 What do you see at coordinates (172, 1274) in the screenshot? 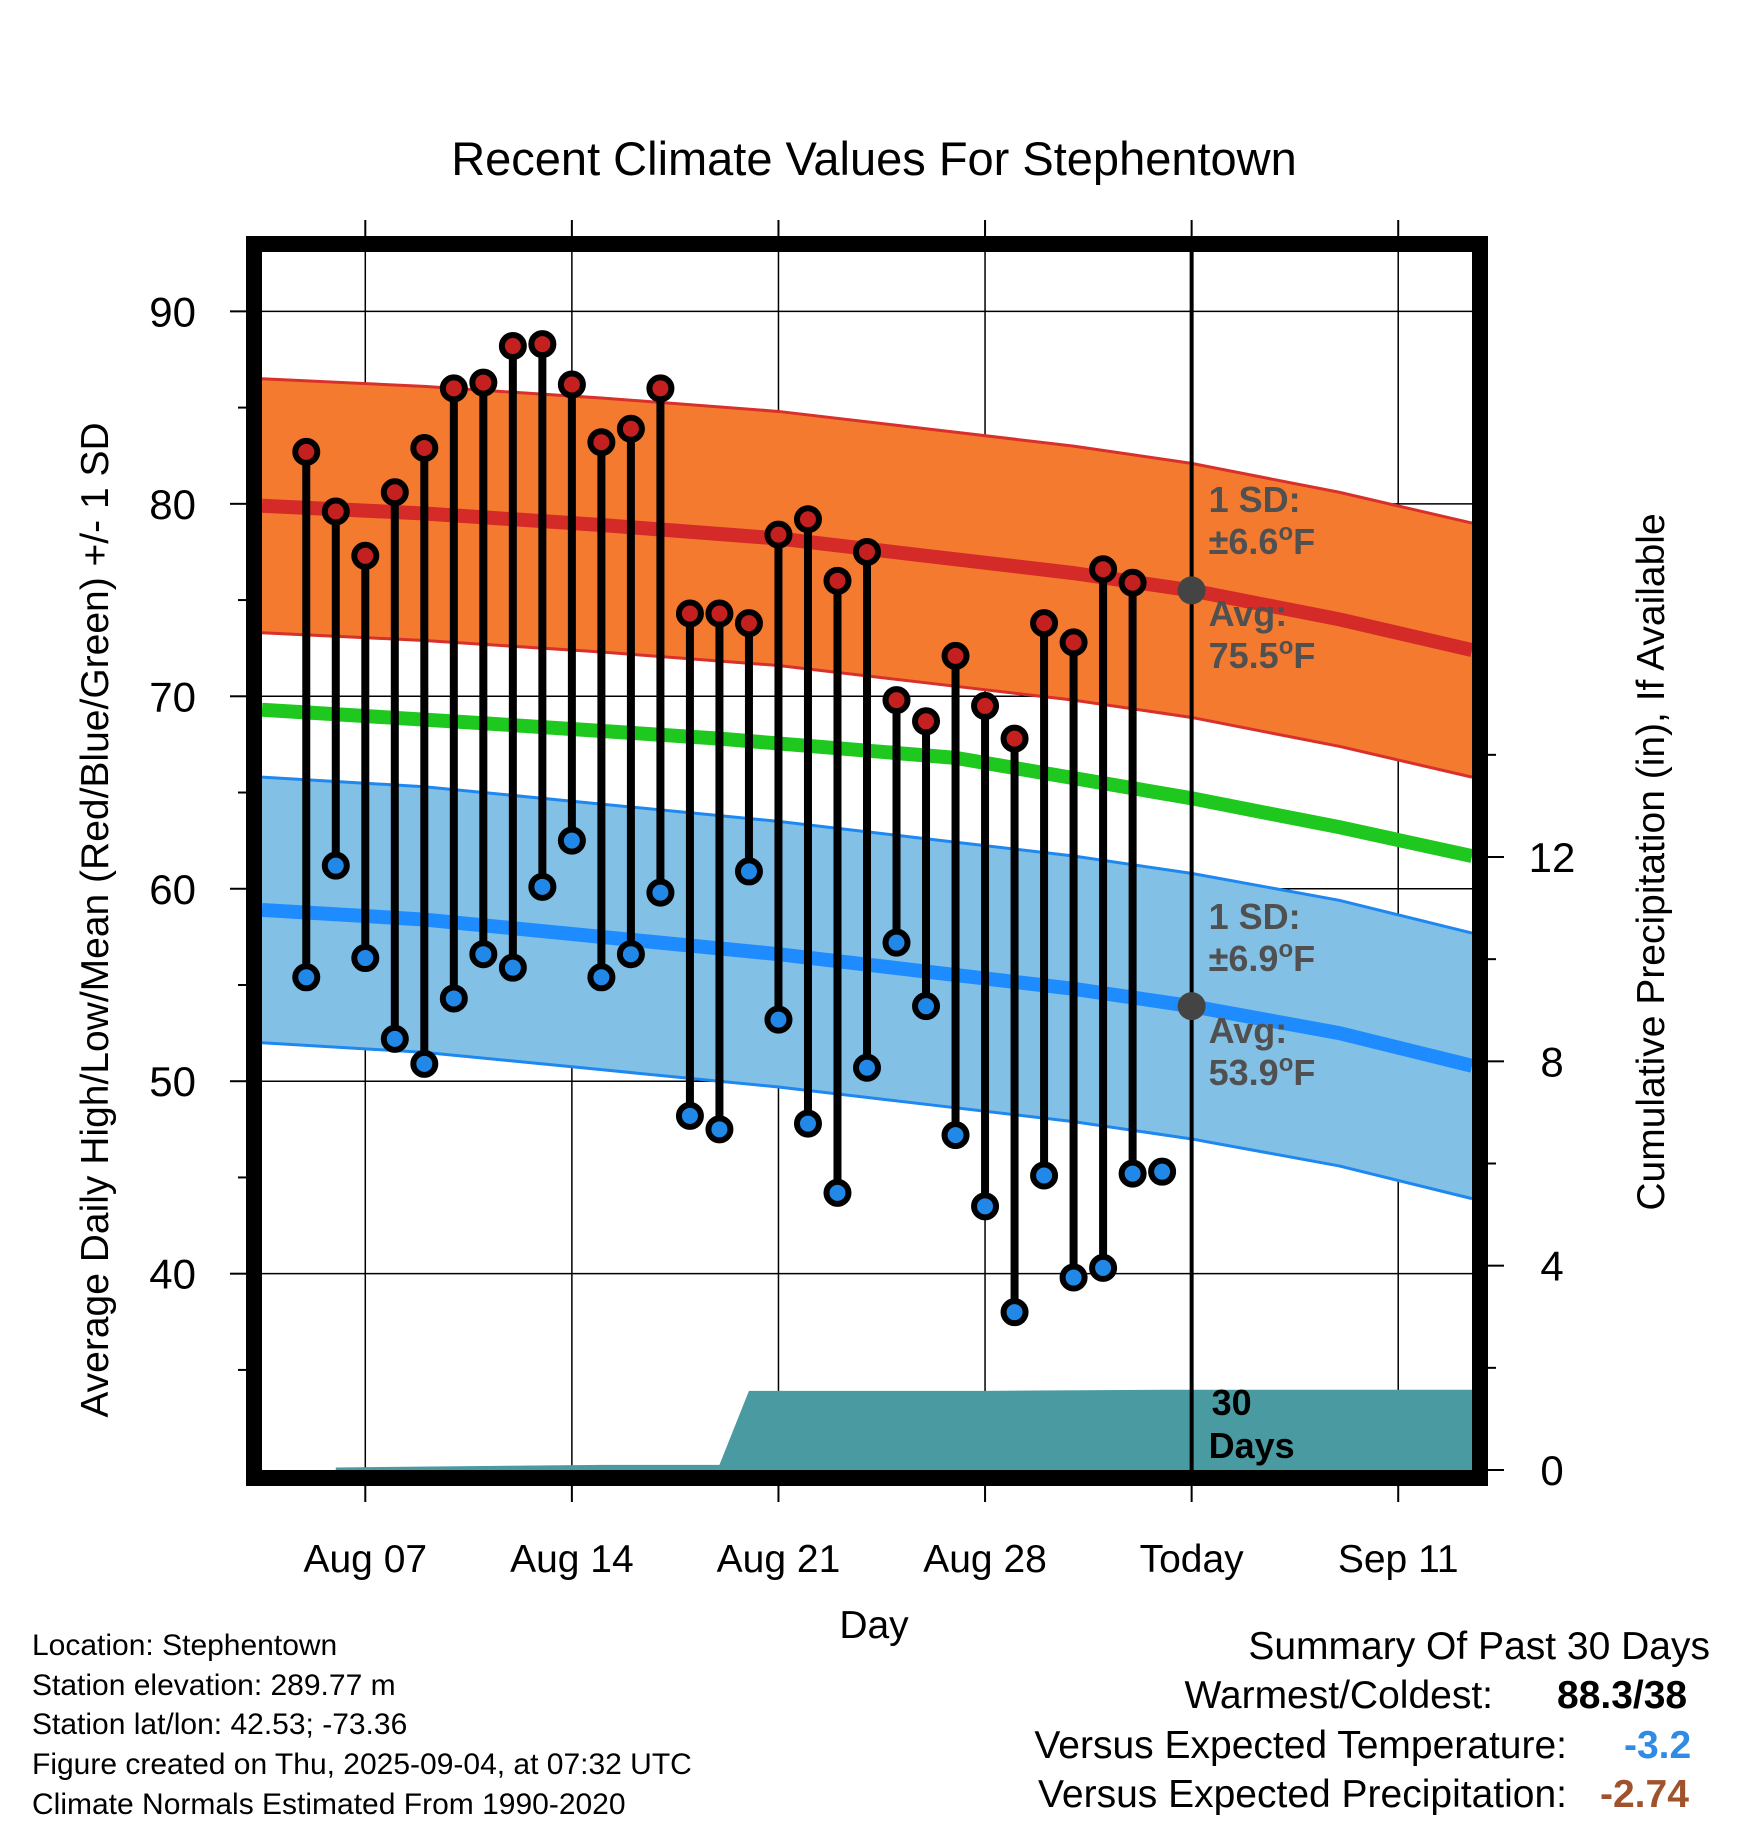
I see `y-tick-label: 40` at bounding box center [172, 1274].